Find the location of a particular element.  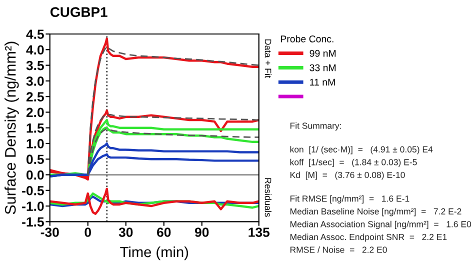

y-tick-label: -0.5 is located at coordinates (33, 191).